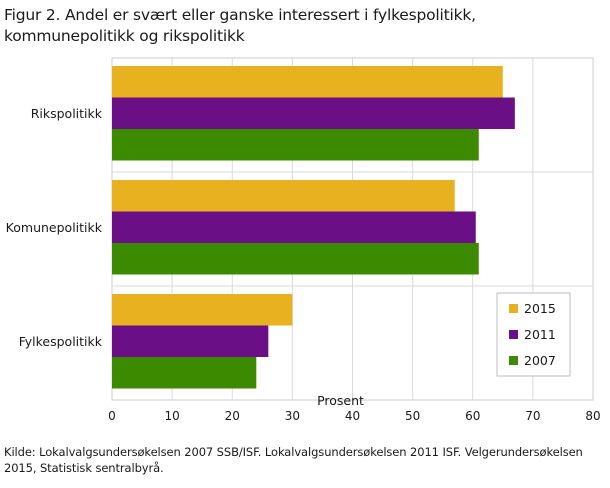 The width and height of the screenshot is (610, 488). Describe the element at coordinates (61, 341) in the screenshot. I see `category-label: Fylkespolitikk` at that location.